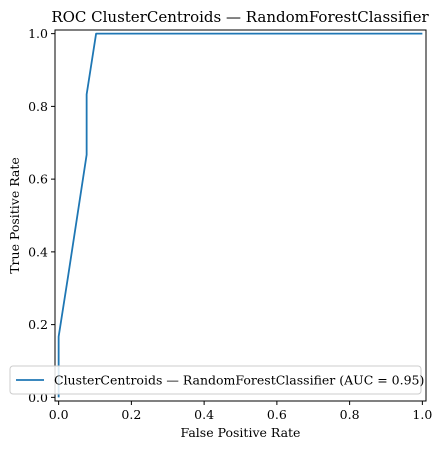 Image resolution: width=440 pixels, height=449 pixels. What do you see at coordinates (38, 33) in the screenshot?
I see `y-tick-label: 1.0` at bounding box center [38, 33].